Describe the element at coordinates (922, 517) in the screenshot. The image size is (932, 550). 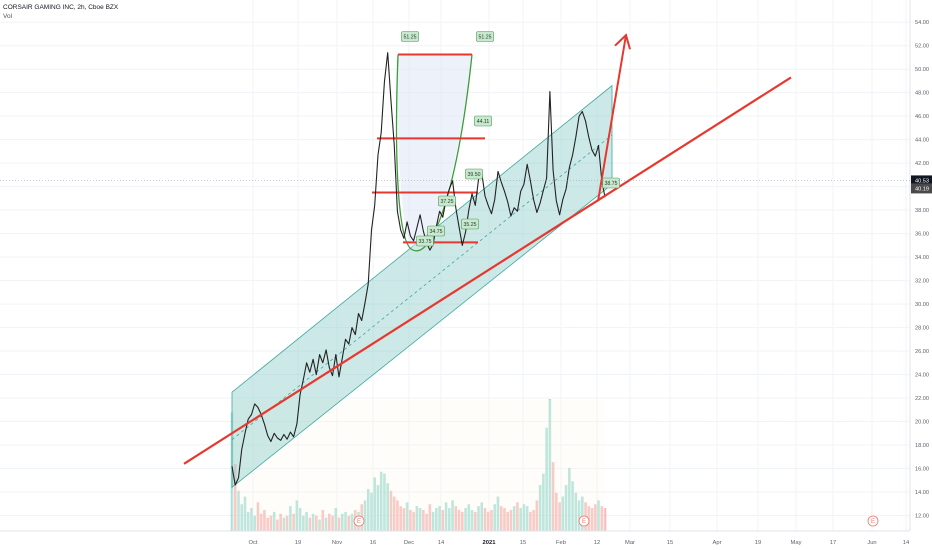
I see `price-tick-label: 12.00` at that location.